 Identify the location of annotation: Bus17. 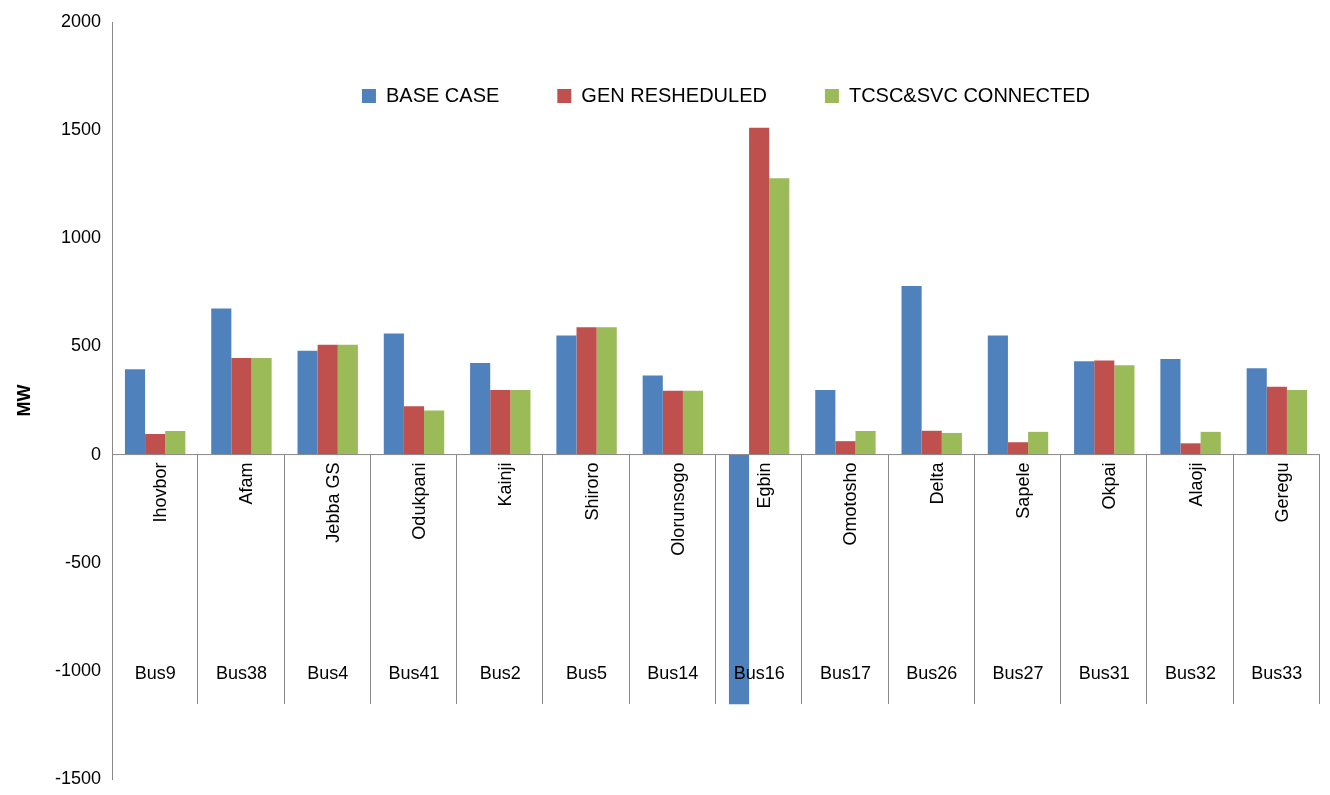
(845, 672).